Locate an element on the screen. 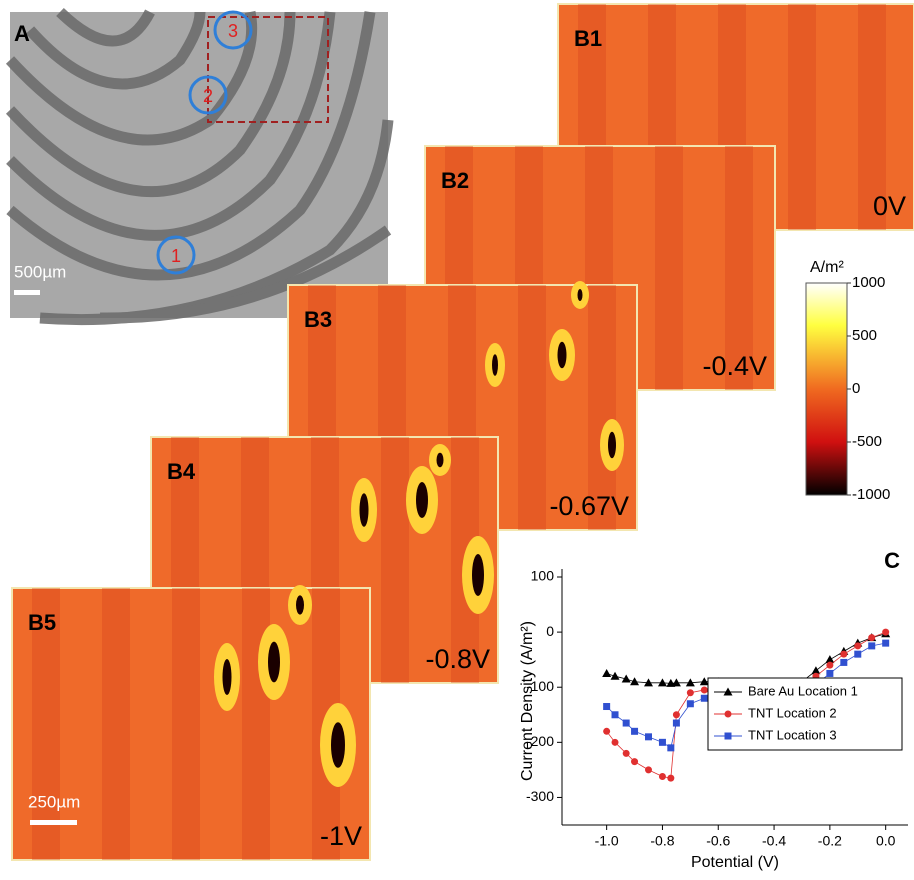  voltage-label: 0V is located at coordinates (889, 206).